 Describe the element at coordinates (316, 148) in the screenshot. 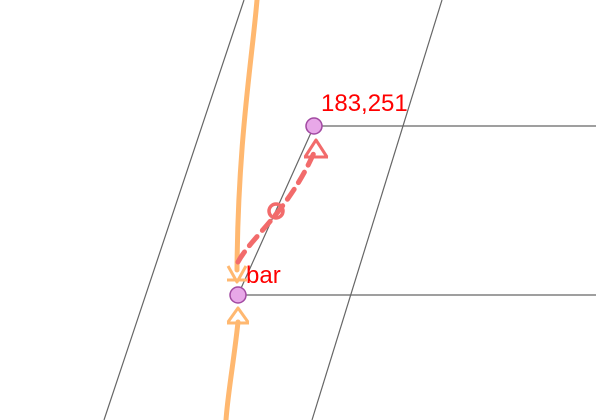

I see `red-arrow-head-icon` at that location.